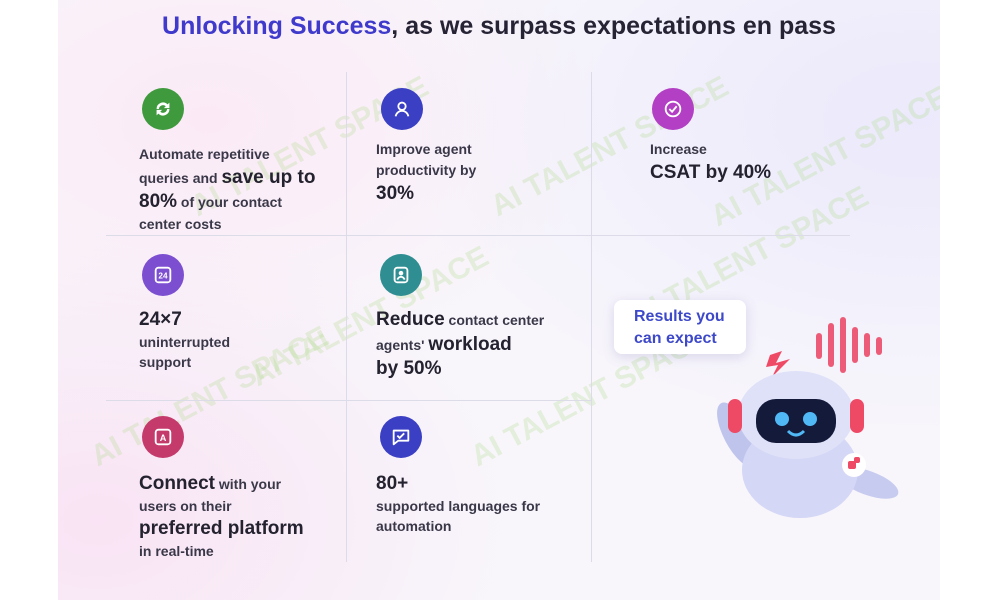 The width and height of the screenshot is (1000, 600). What do you see at coordinates (414, 526) in the screenshot?
I see `feature-text: automation` at bounding box center [414, 526].